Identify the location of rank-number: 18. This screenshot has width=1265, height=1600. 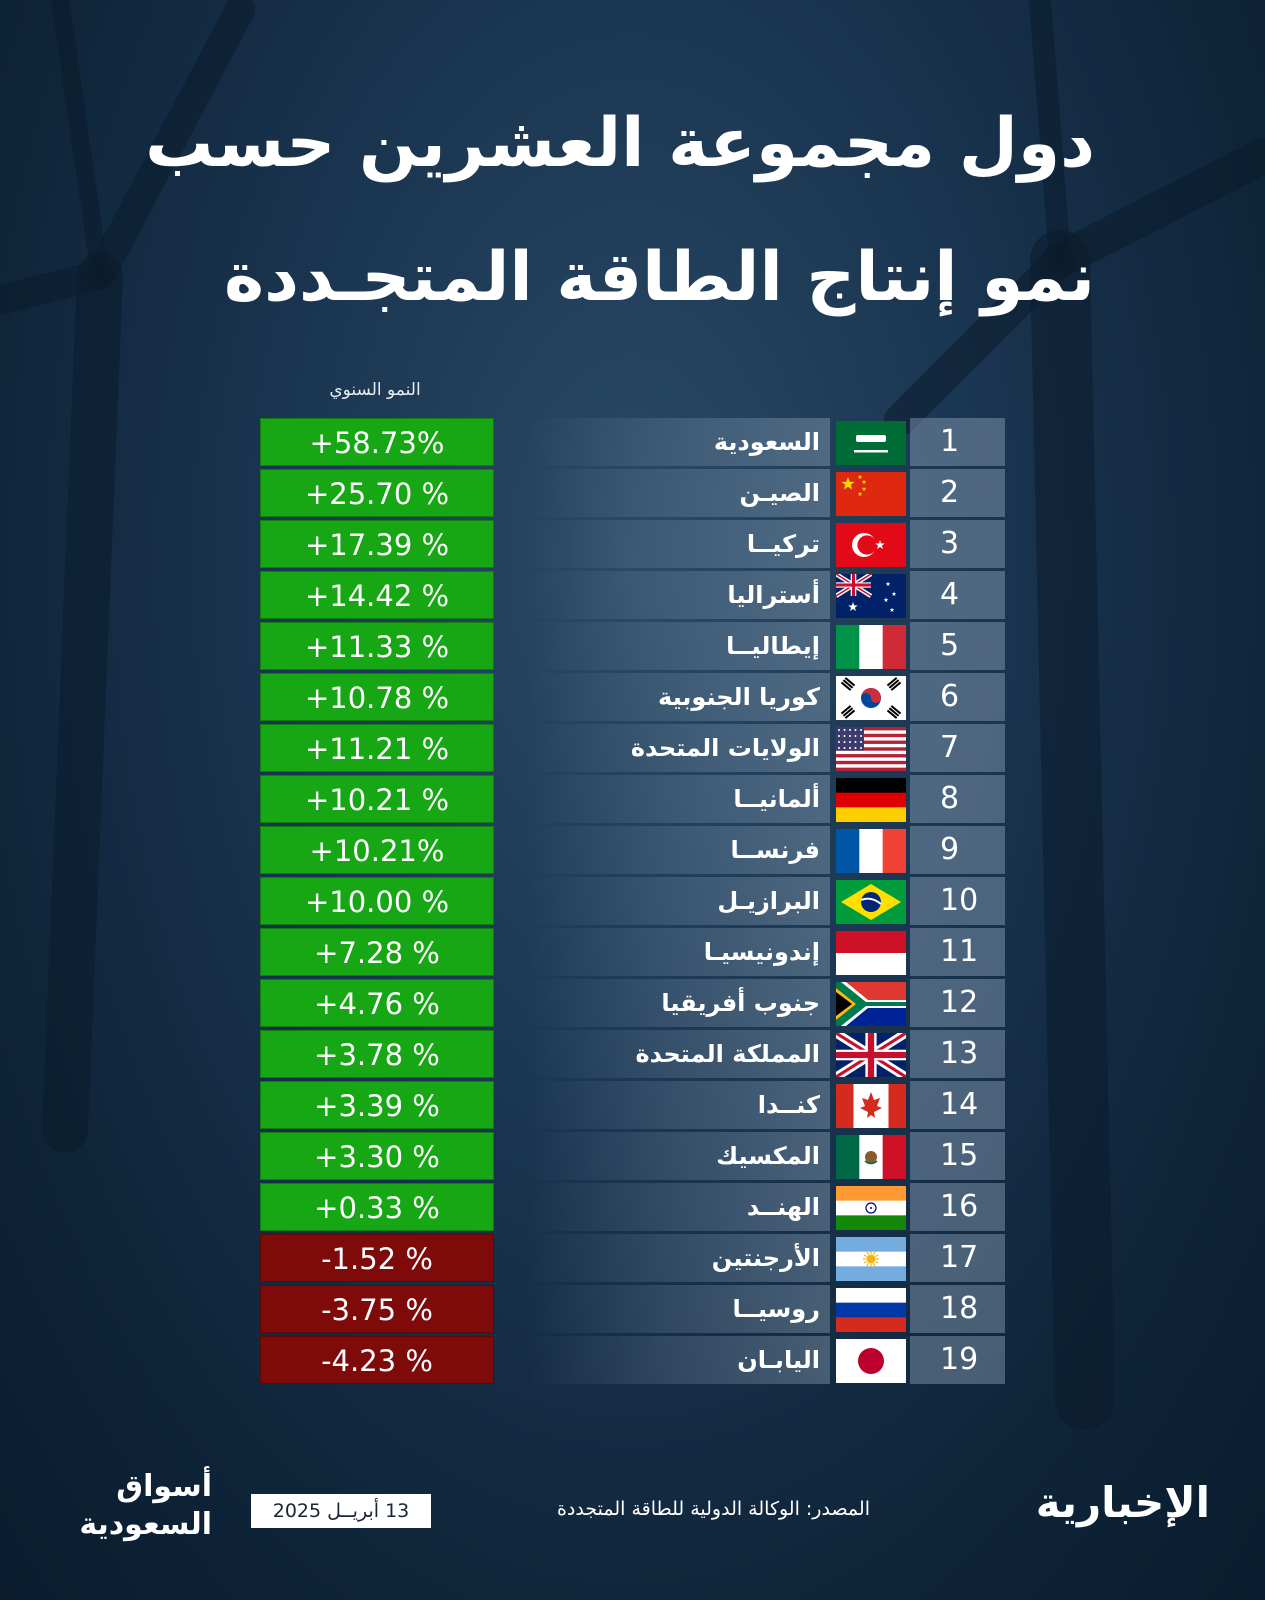
(957, 1309).